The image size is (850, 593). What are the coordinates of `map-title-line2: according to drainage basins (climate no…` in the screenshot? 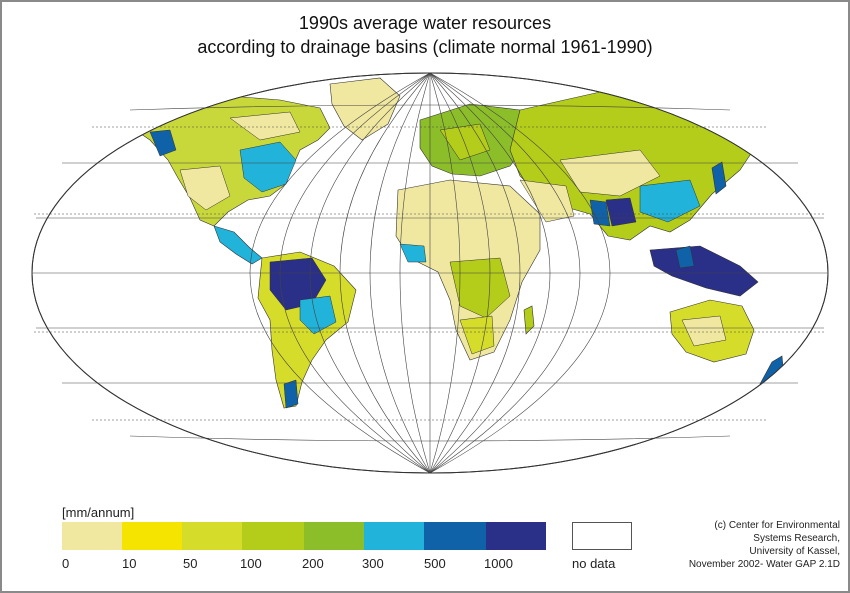 It's located at (425, 47).